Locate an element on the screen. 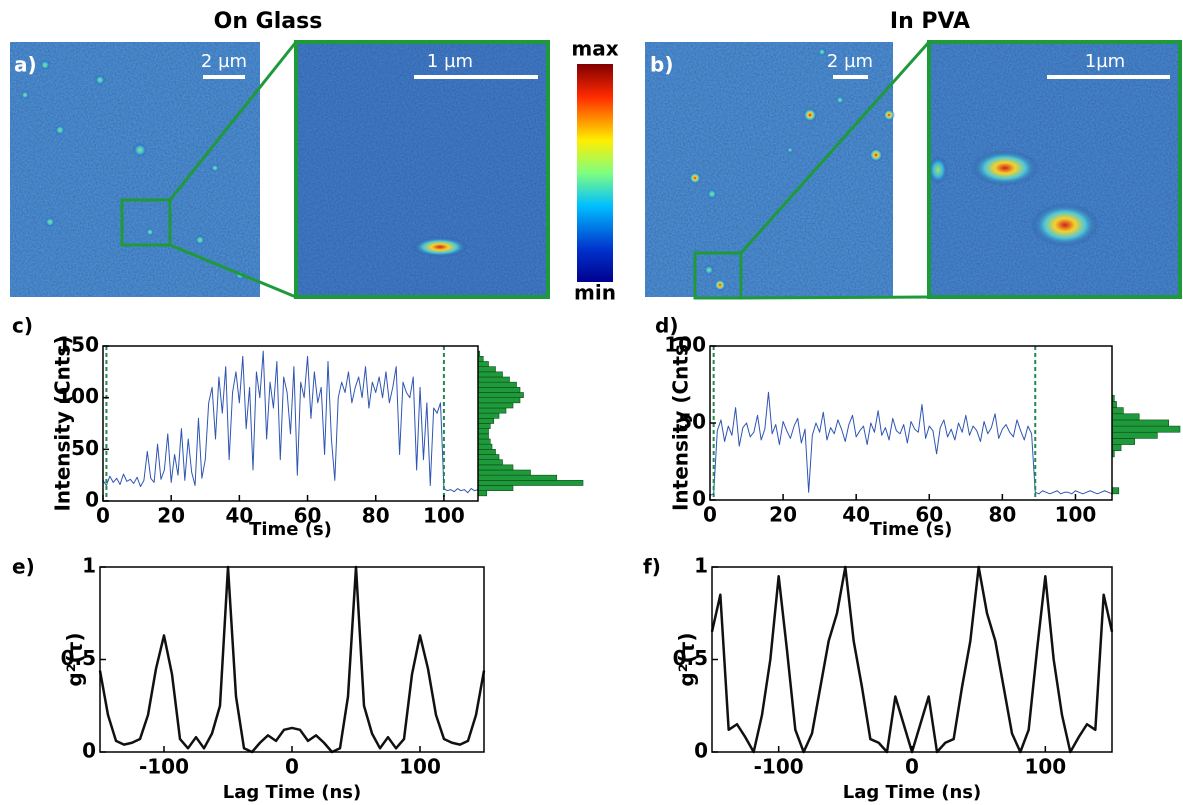 The width and height of the screenshot is (1183, 805). panel-label: d) is located at coordinates (666, 326).